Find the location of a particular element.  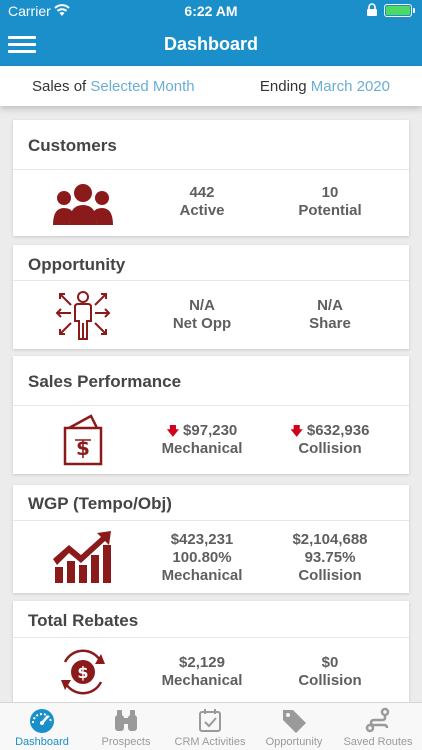

tab-bar: Dashboard Prospects CRM Activities is located at coordinates (211, 726).